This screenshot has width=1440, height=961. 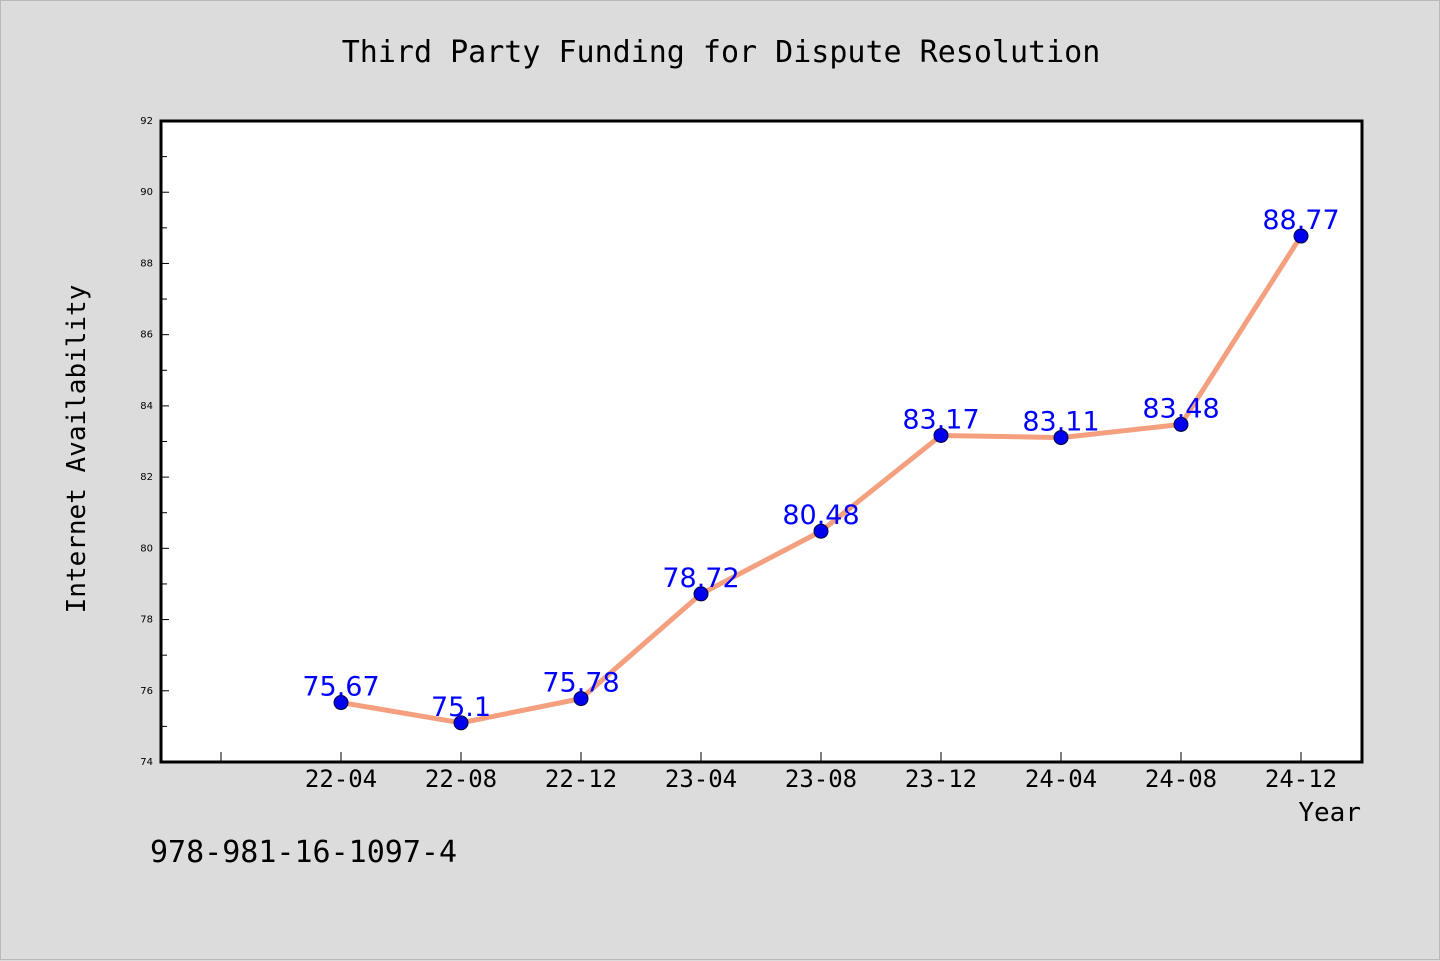 I want to click on data-label: 83.17, so click(x=940, y=419).